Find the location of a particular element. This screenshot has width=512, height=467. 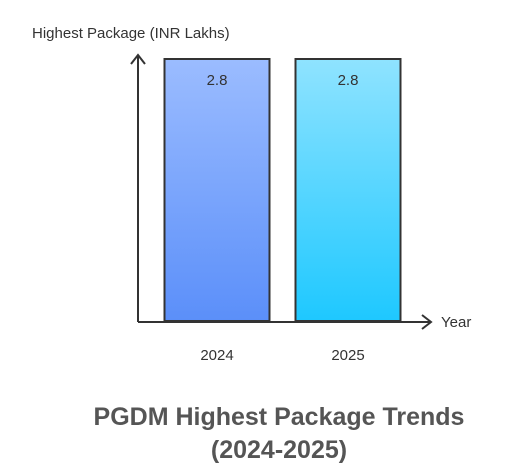

x-tick-label-2025: 2025 is located at coordinates (347, 355).